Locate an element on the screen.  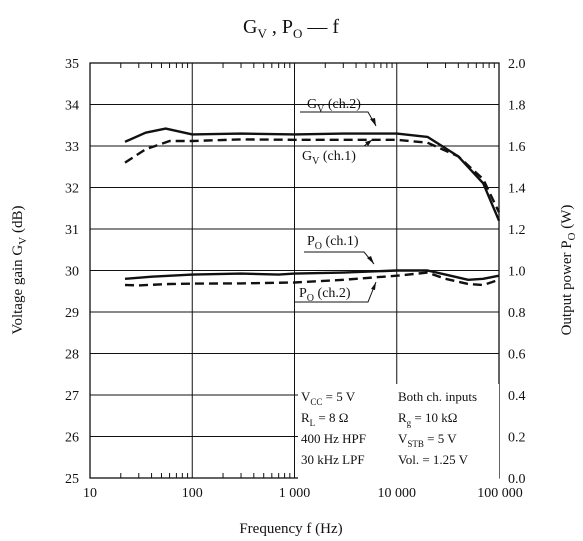
y-left-tick-label: 28 is located at coordinates (72, 355).